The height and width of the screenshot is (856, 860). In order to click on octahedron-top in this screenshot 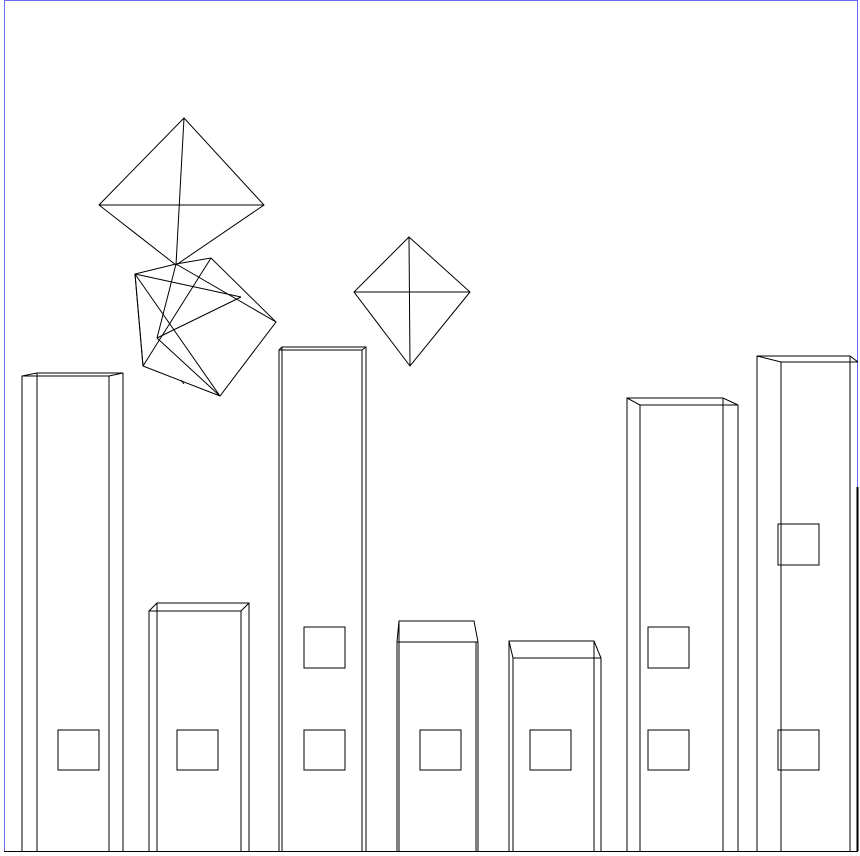, I will do `click(181, 191)`.